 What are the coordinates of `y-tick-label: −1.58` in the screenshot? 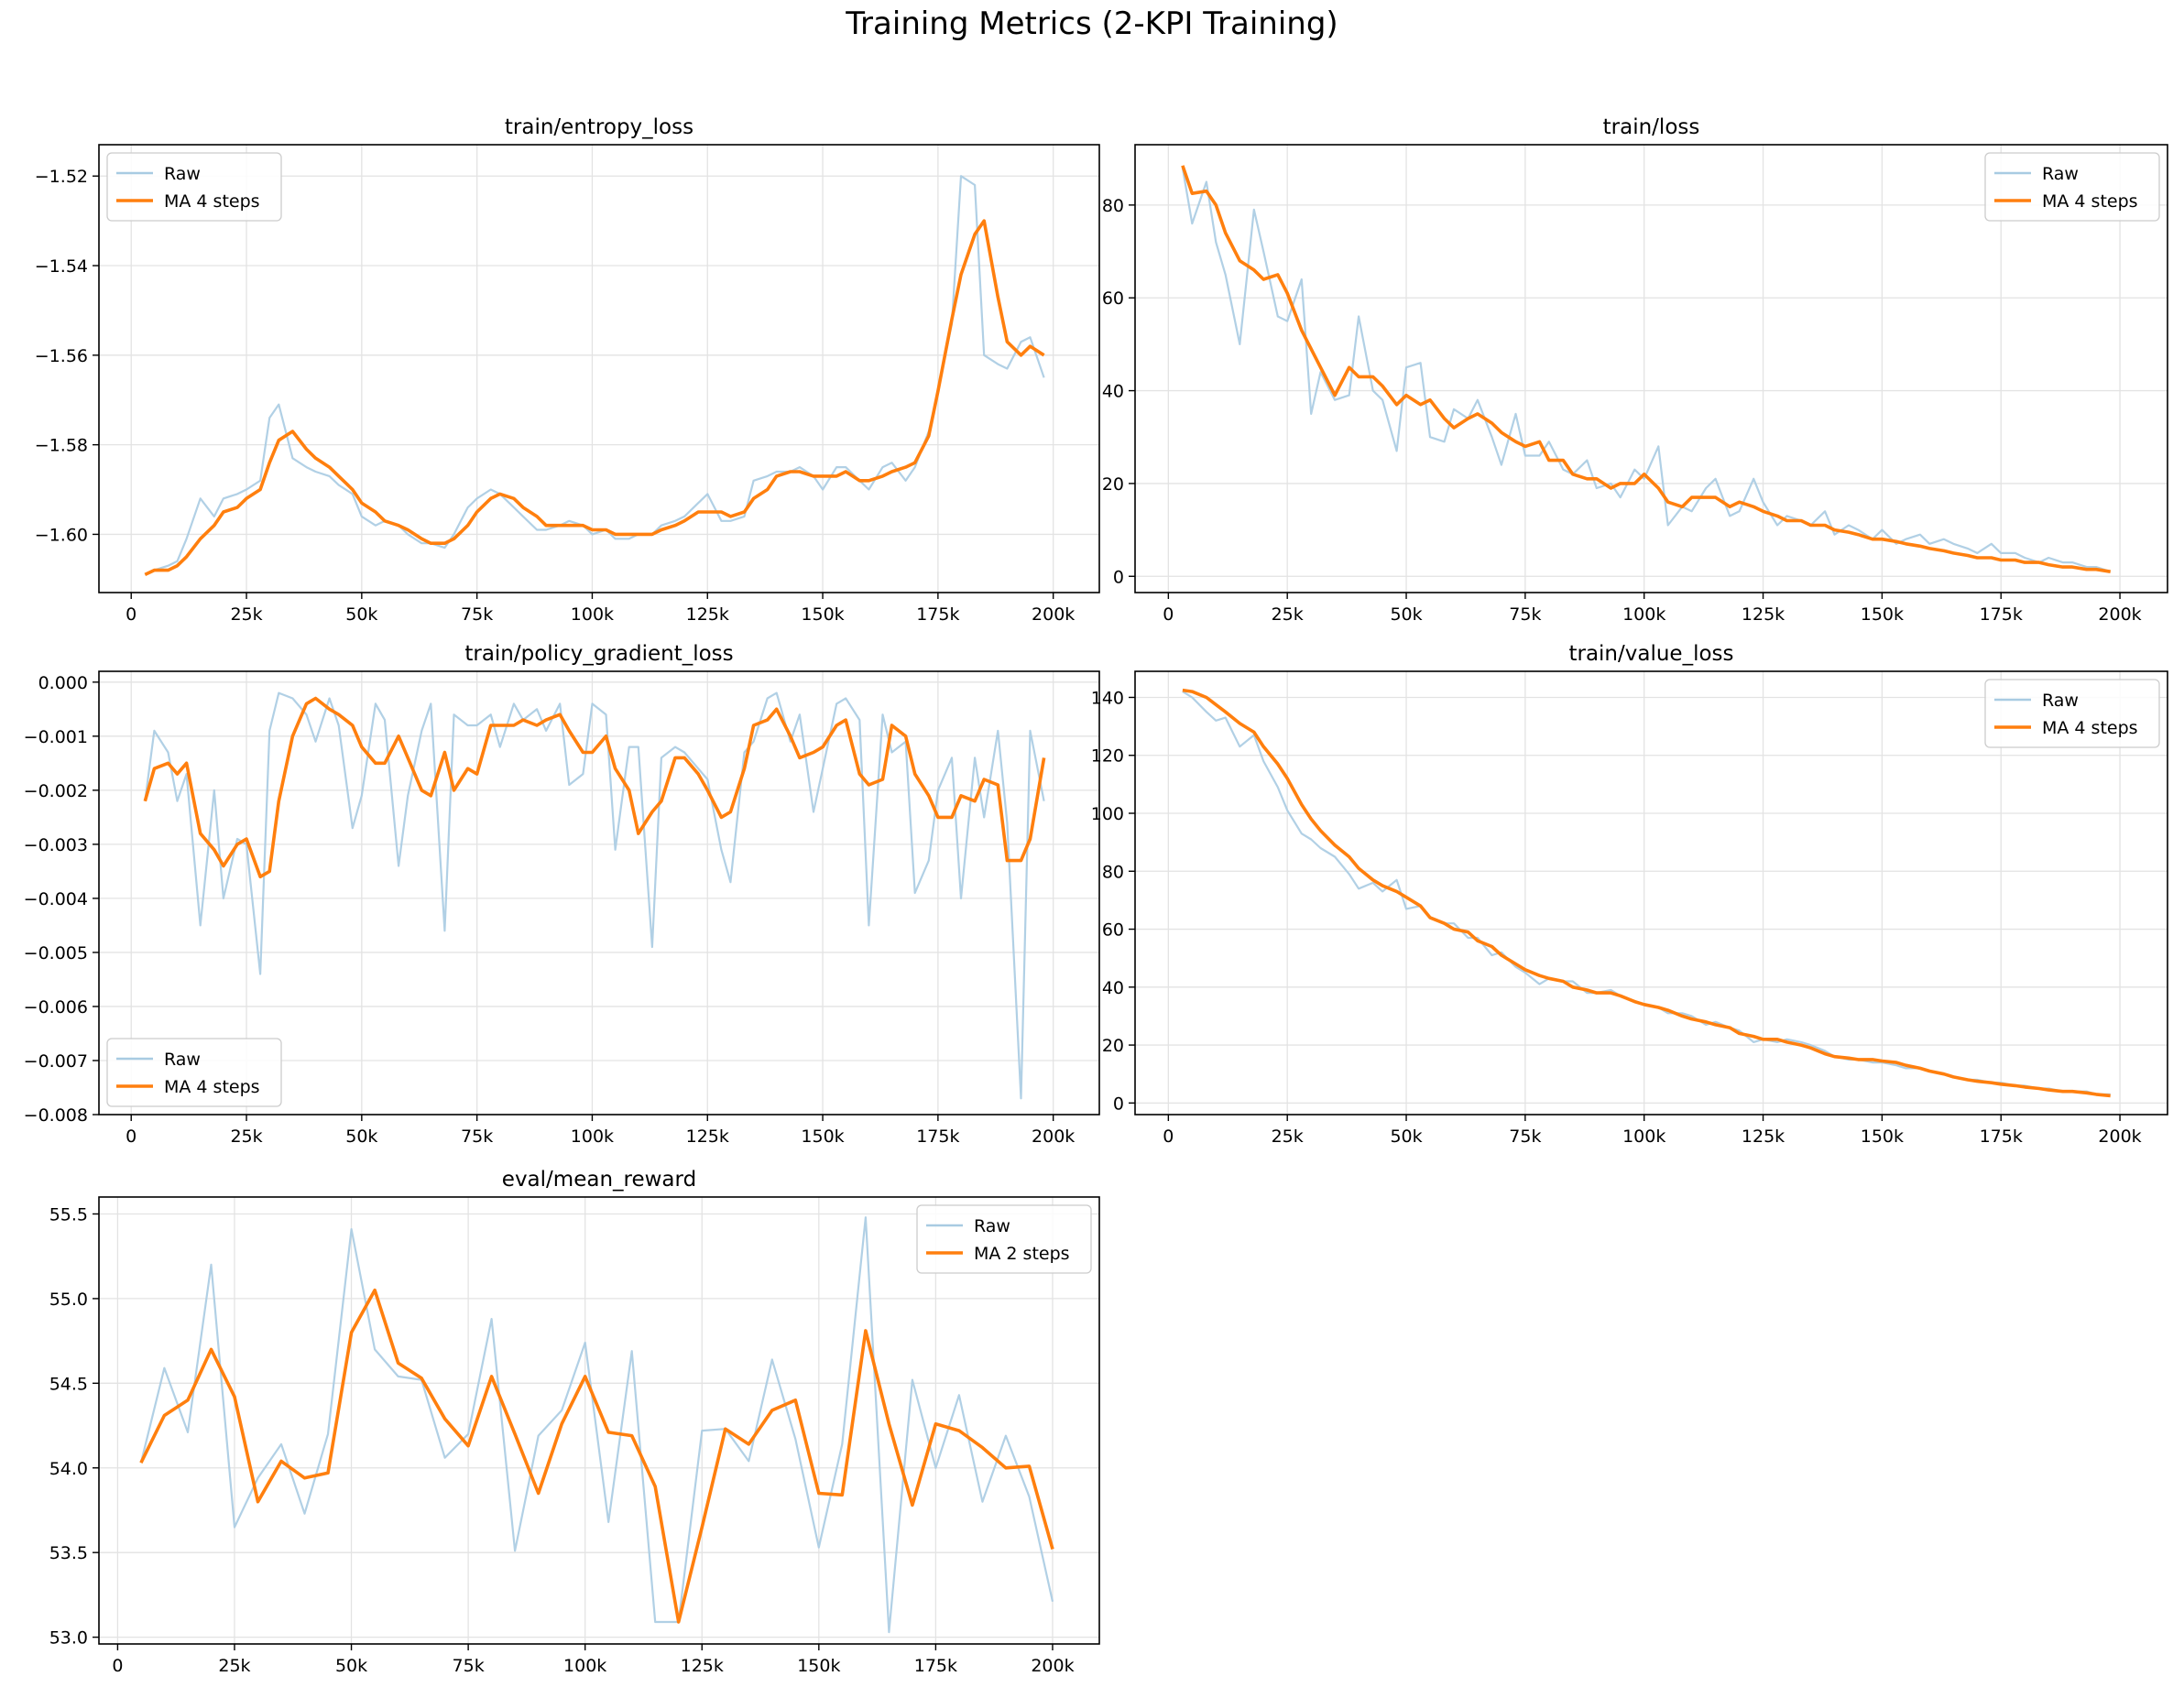 It's located at (61, 446).